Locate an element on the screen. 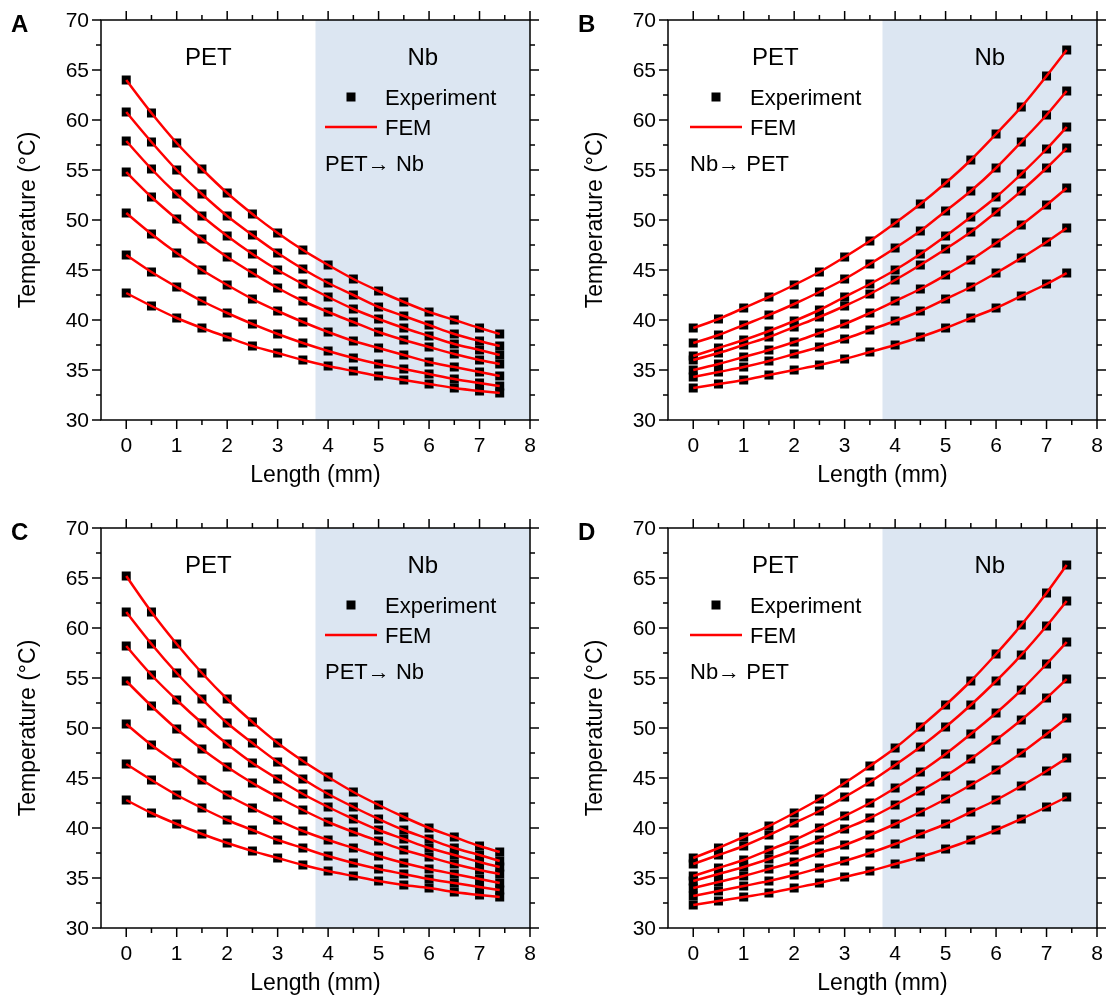  chart-title: B is located at coordinates (587, 23).